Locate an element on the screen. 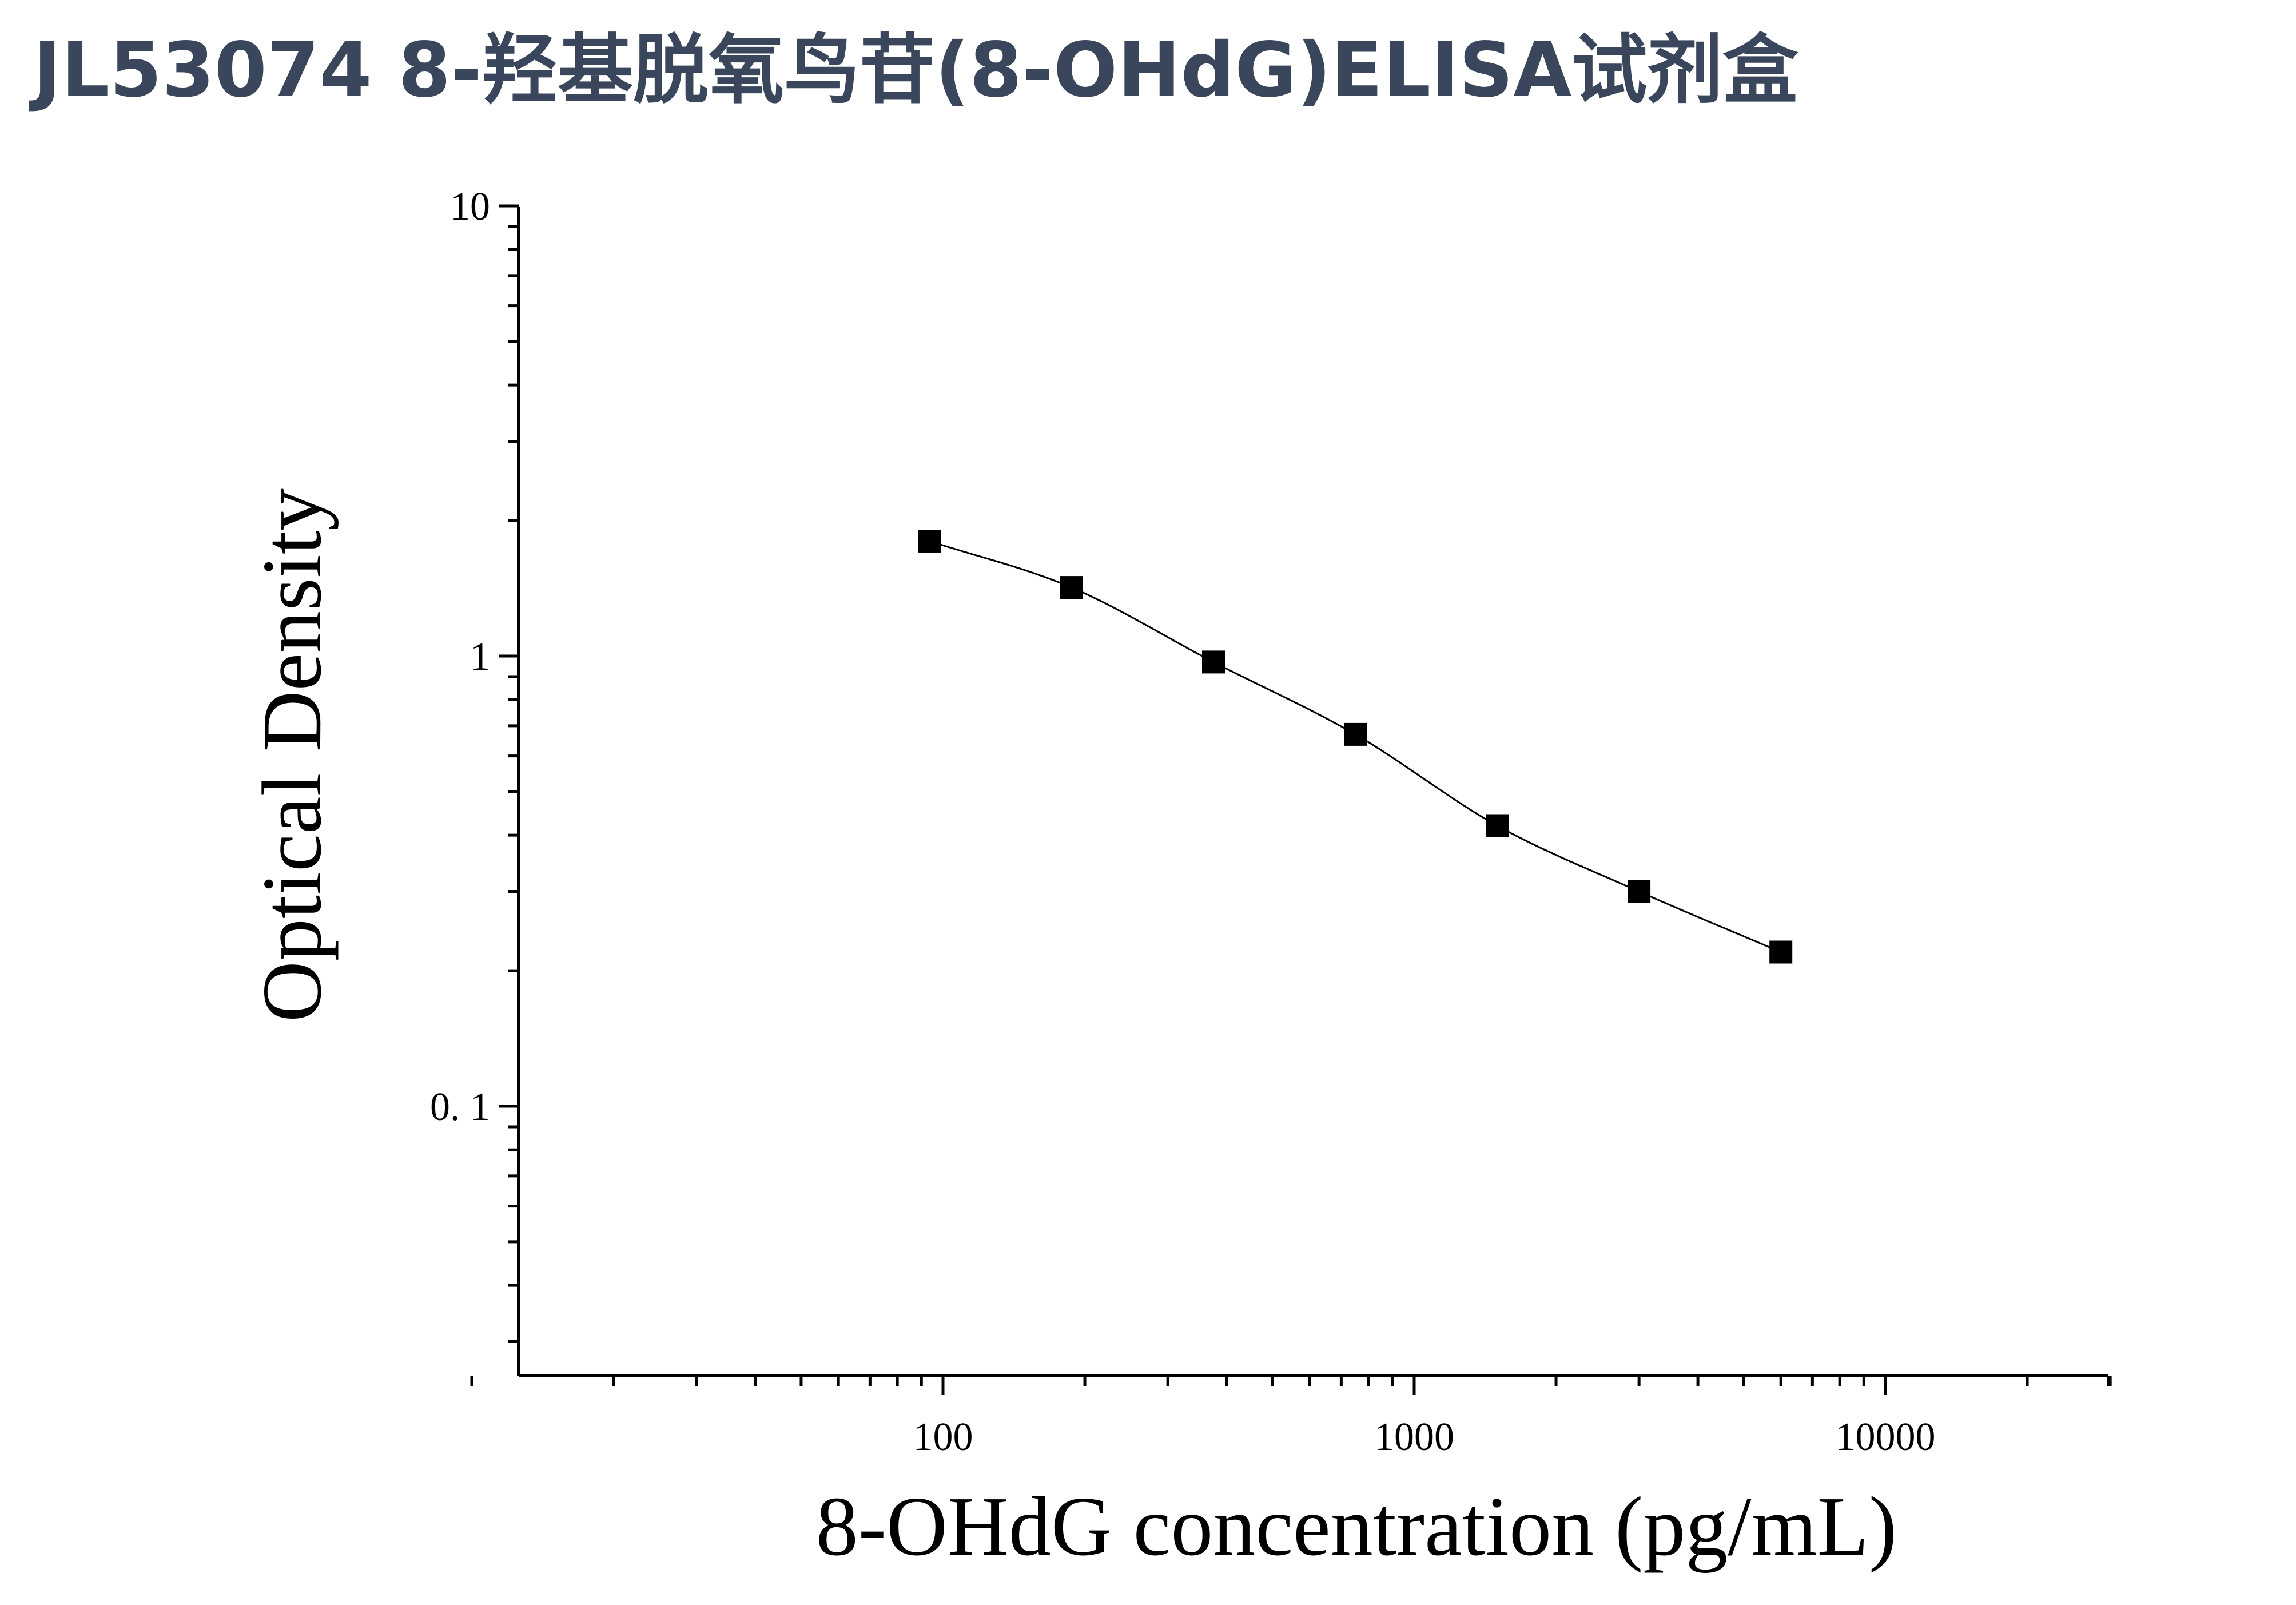  fit-curve-line is located at coordinates (1355, 746).